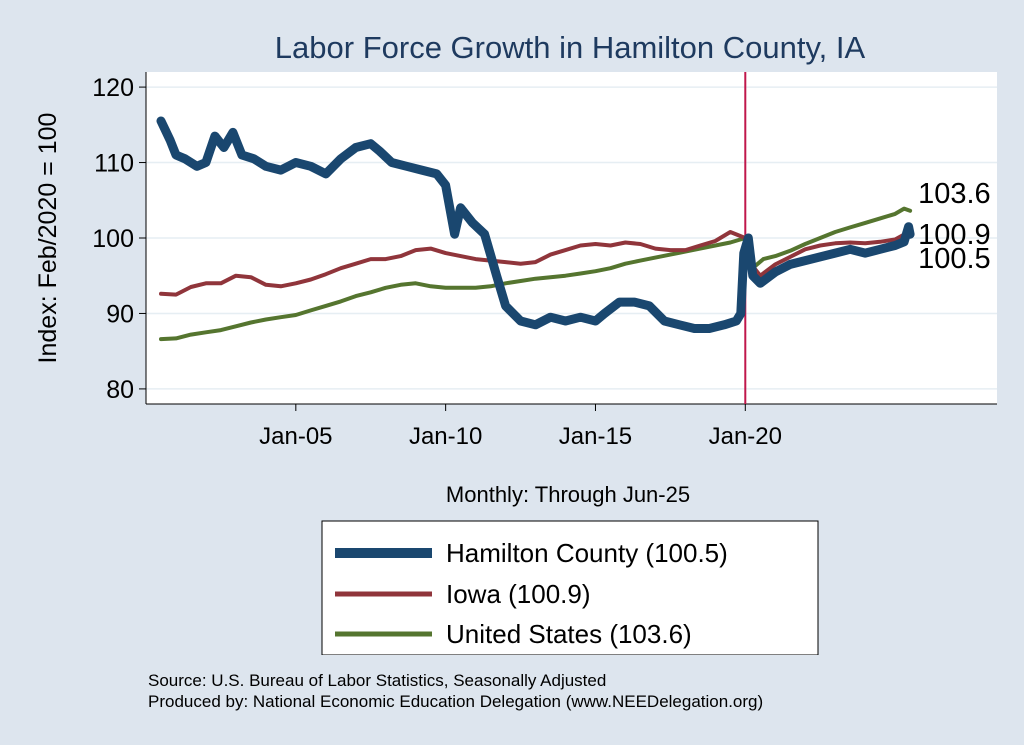  I want to click on series-line-iowa, so click(536, 263).